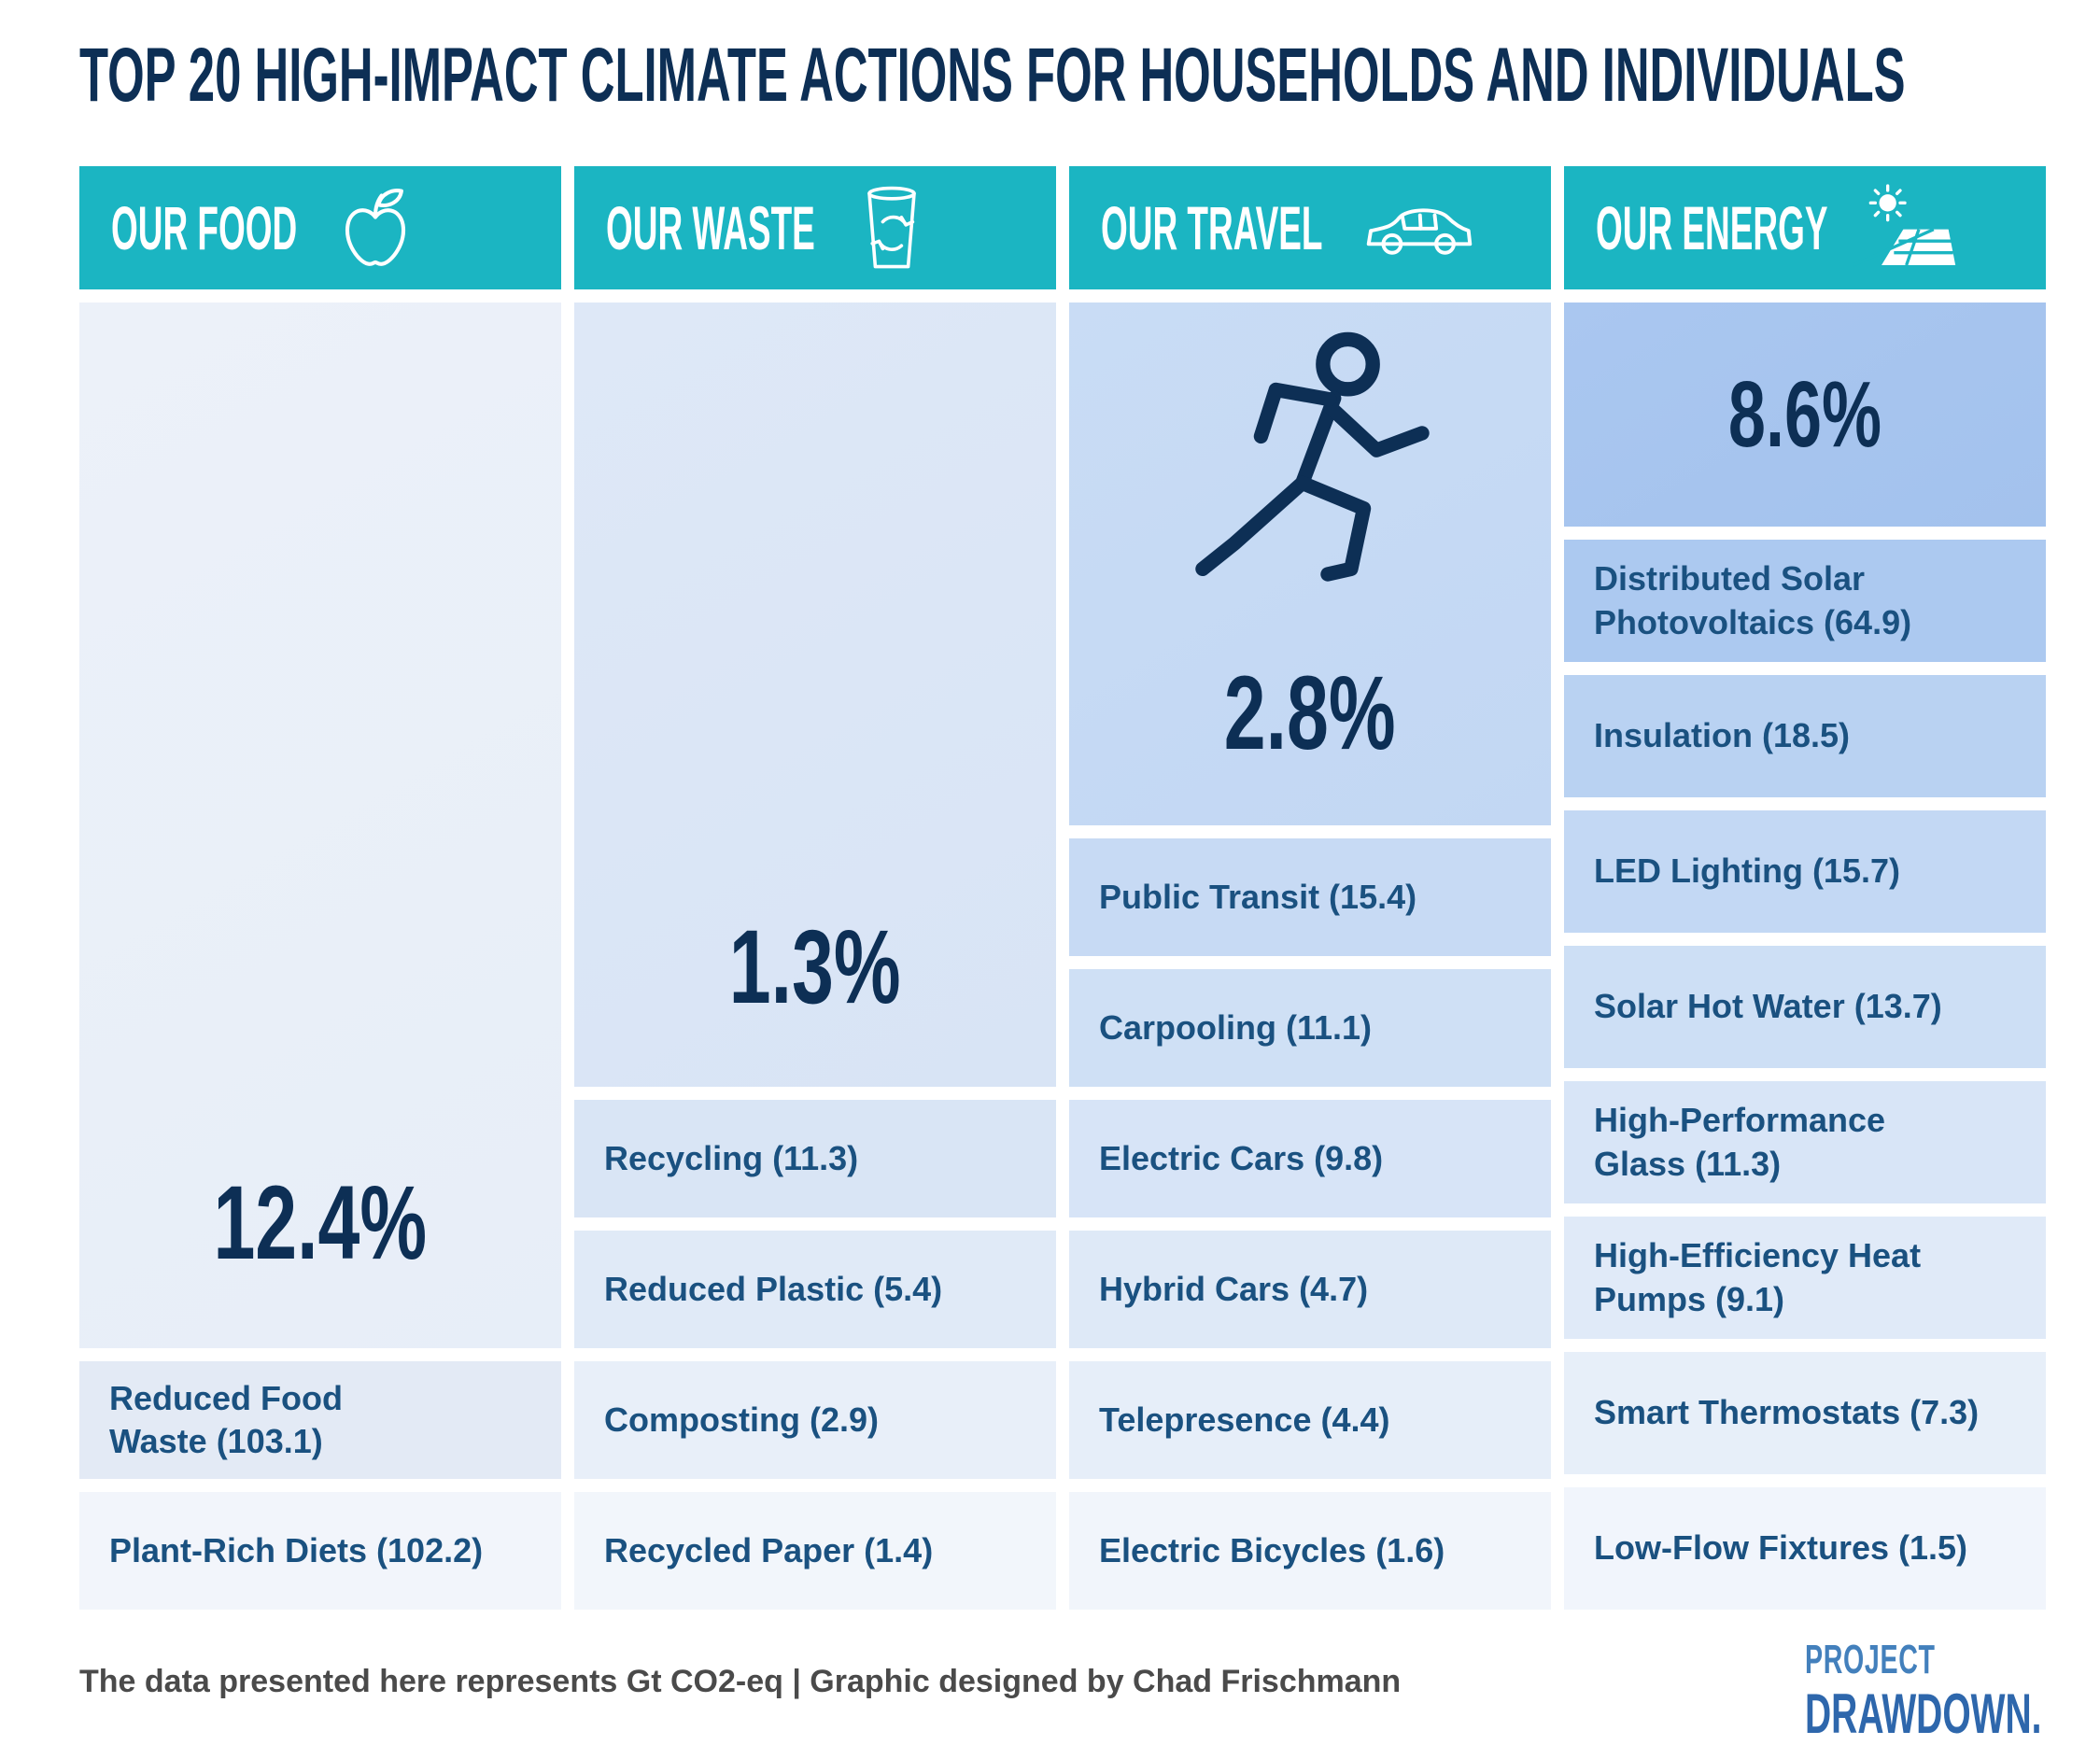 The height and width of the screenshot is (1745, 2100). Describe the element at coordinates (1923, 1713) in the screenshot. I see `logo-line-drawdown: DRAWDOWN.` at that location.